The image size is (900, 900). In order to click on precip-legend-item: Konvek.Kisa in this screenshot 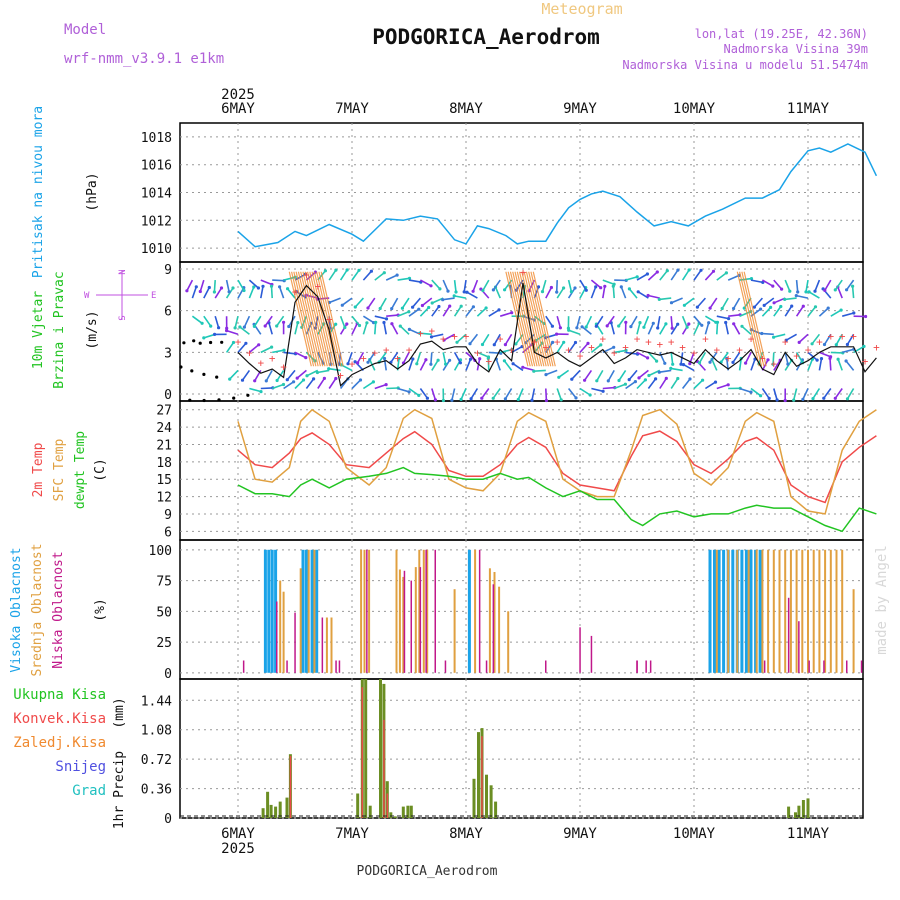, I will do `click(59, 719)`.